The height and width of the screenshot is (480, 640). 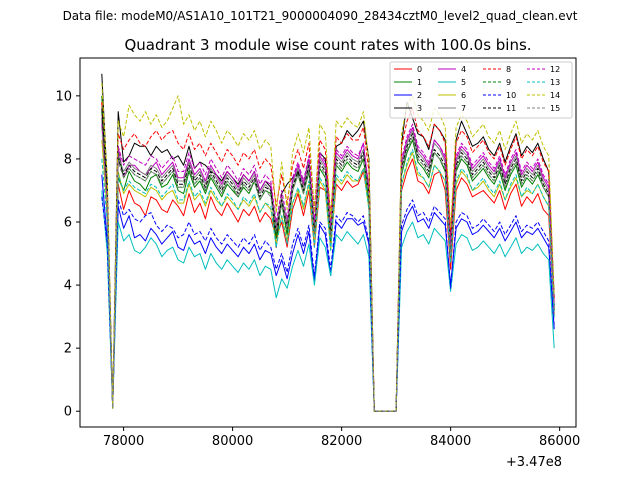 I want to click on legend-label-11: 11, so click(x=511, y=108).